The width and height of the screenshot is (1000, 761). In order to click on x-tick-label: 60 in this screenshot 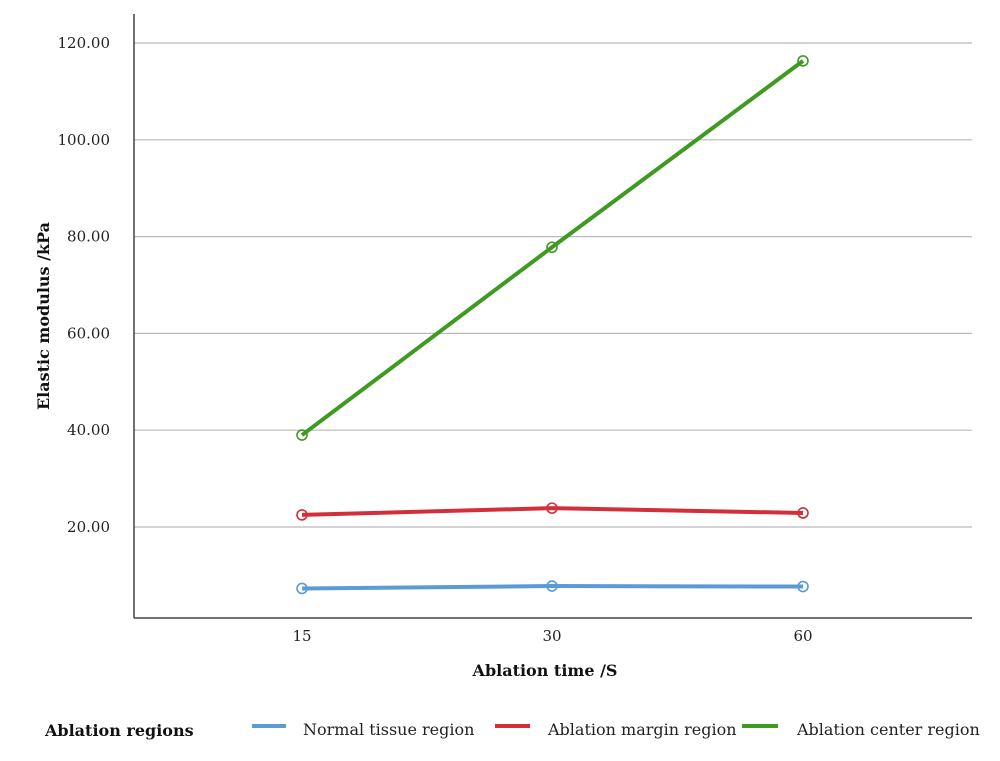, I will do `click(802, 636)`.